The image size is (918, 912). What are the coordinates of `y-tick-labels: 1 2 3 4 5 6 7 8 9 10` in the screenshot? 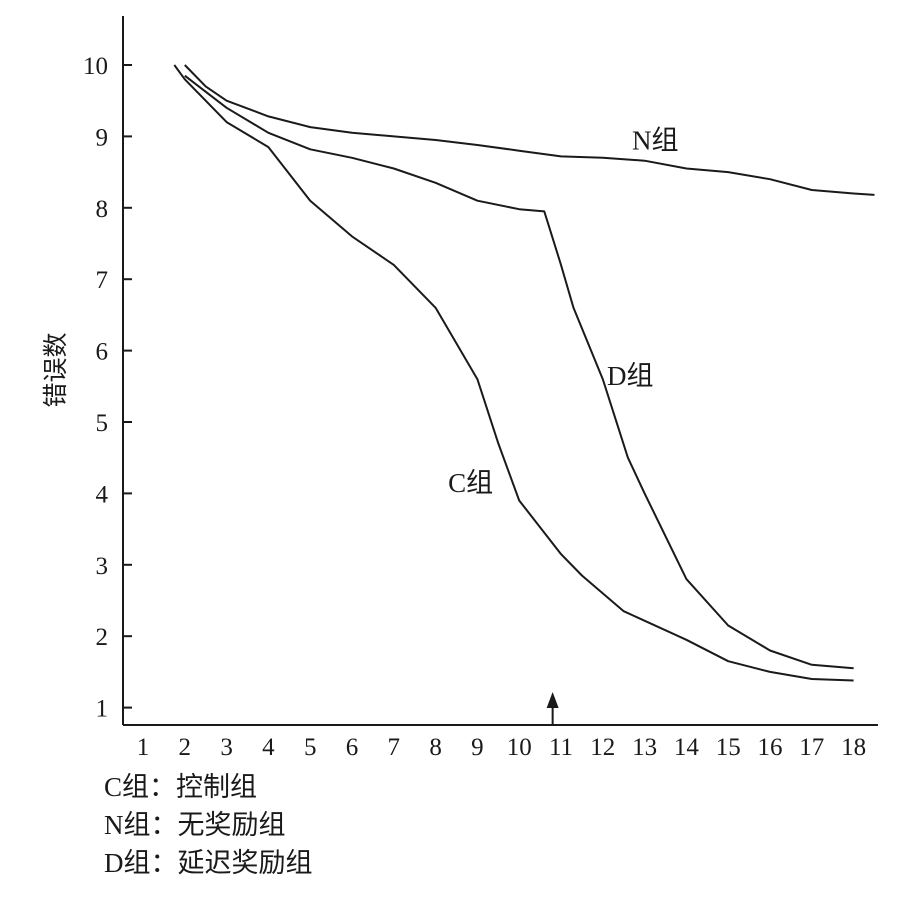 It's located at (96, 388).